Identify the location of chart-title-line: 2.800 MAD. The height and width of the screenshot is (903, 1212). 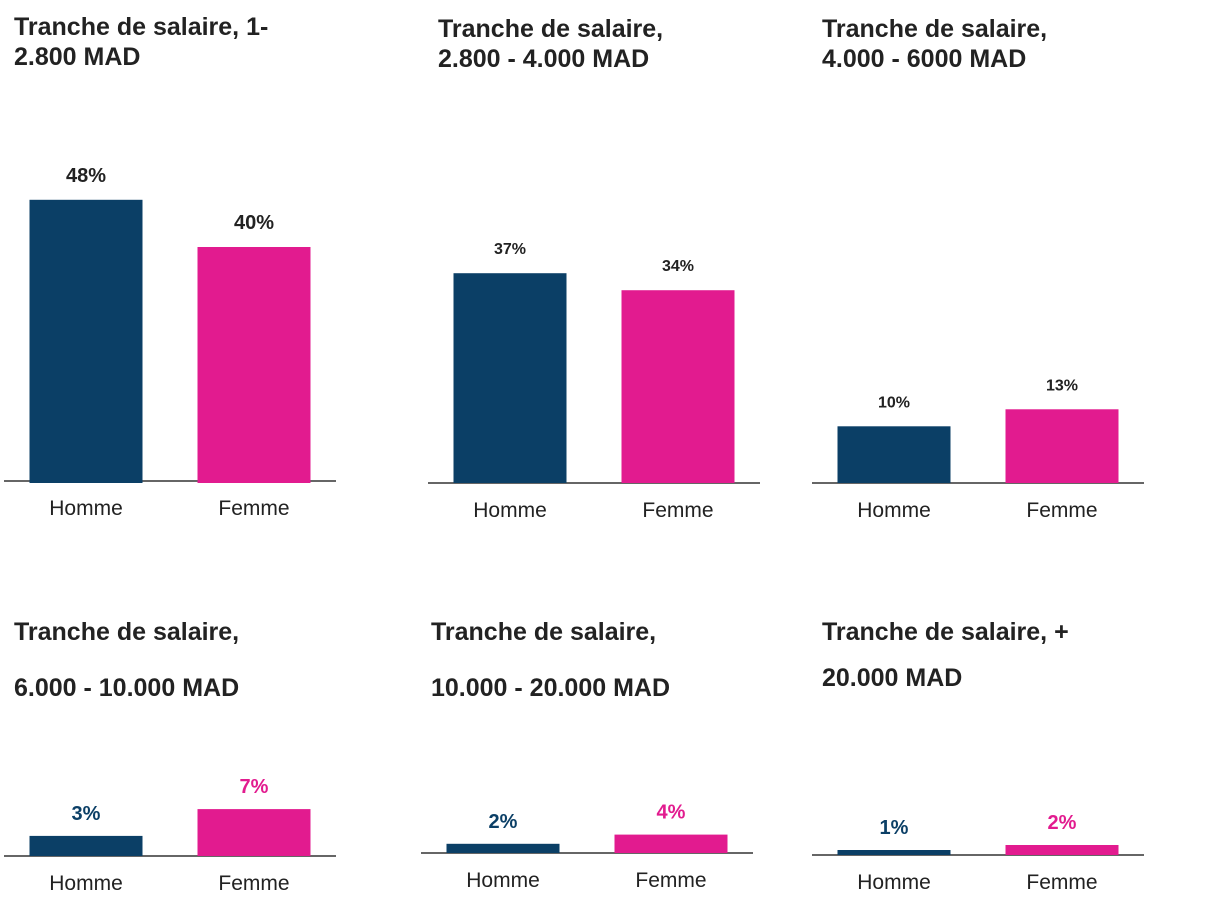
(77, 57).